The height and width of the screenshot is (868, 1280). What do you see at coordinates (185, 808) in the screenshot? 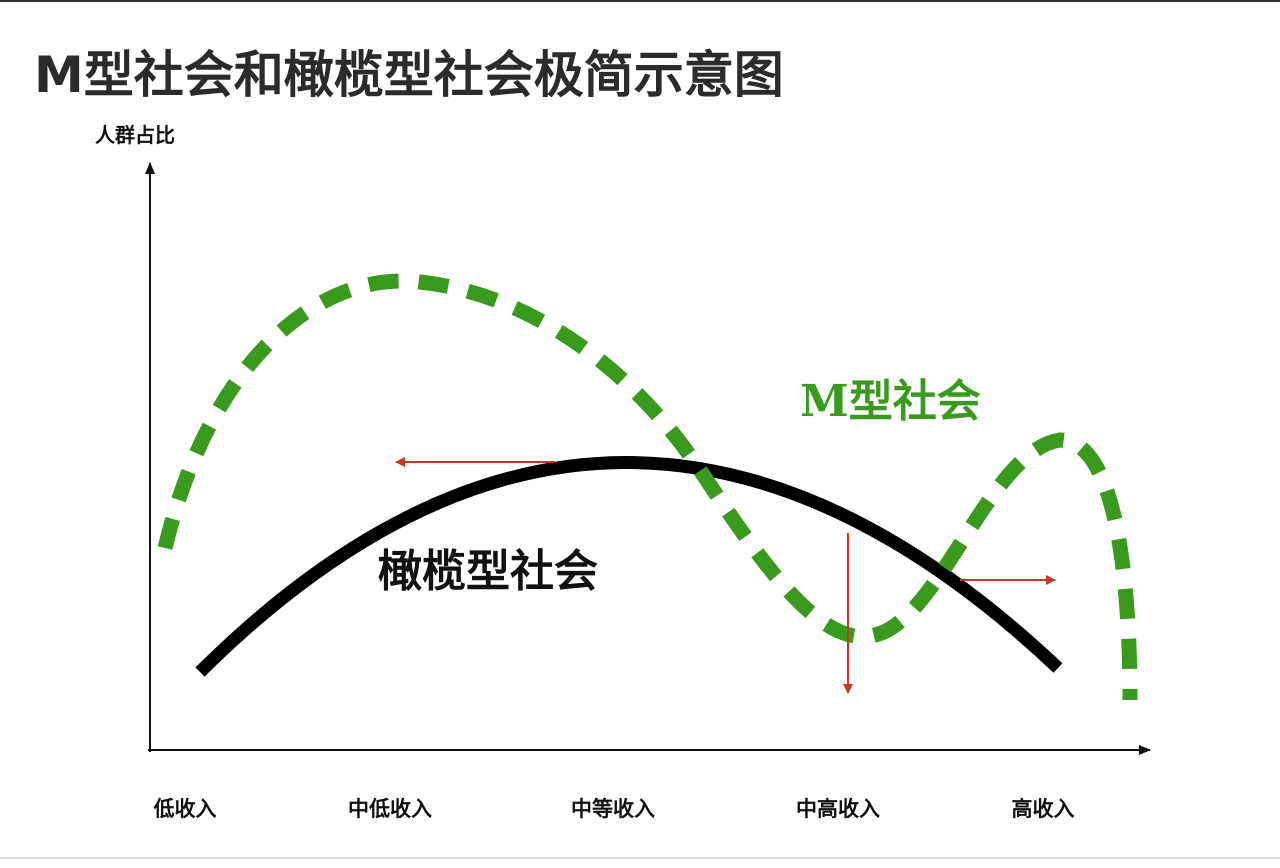
I see `x-label: 低收入` at bounding box center [185, 808].